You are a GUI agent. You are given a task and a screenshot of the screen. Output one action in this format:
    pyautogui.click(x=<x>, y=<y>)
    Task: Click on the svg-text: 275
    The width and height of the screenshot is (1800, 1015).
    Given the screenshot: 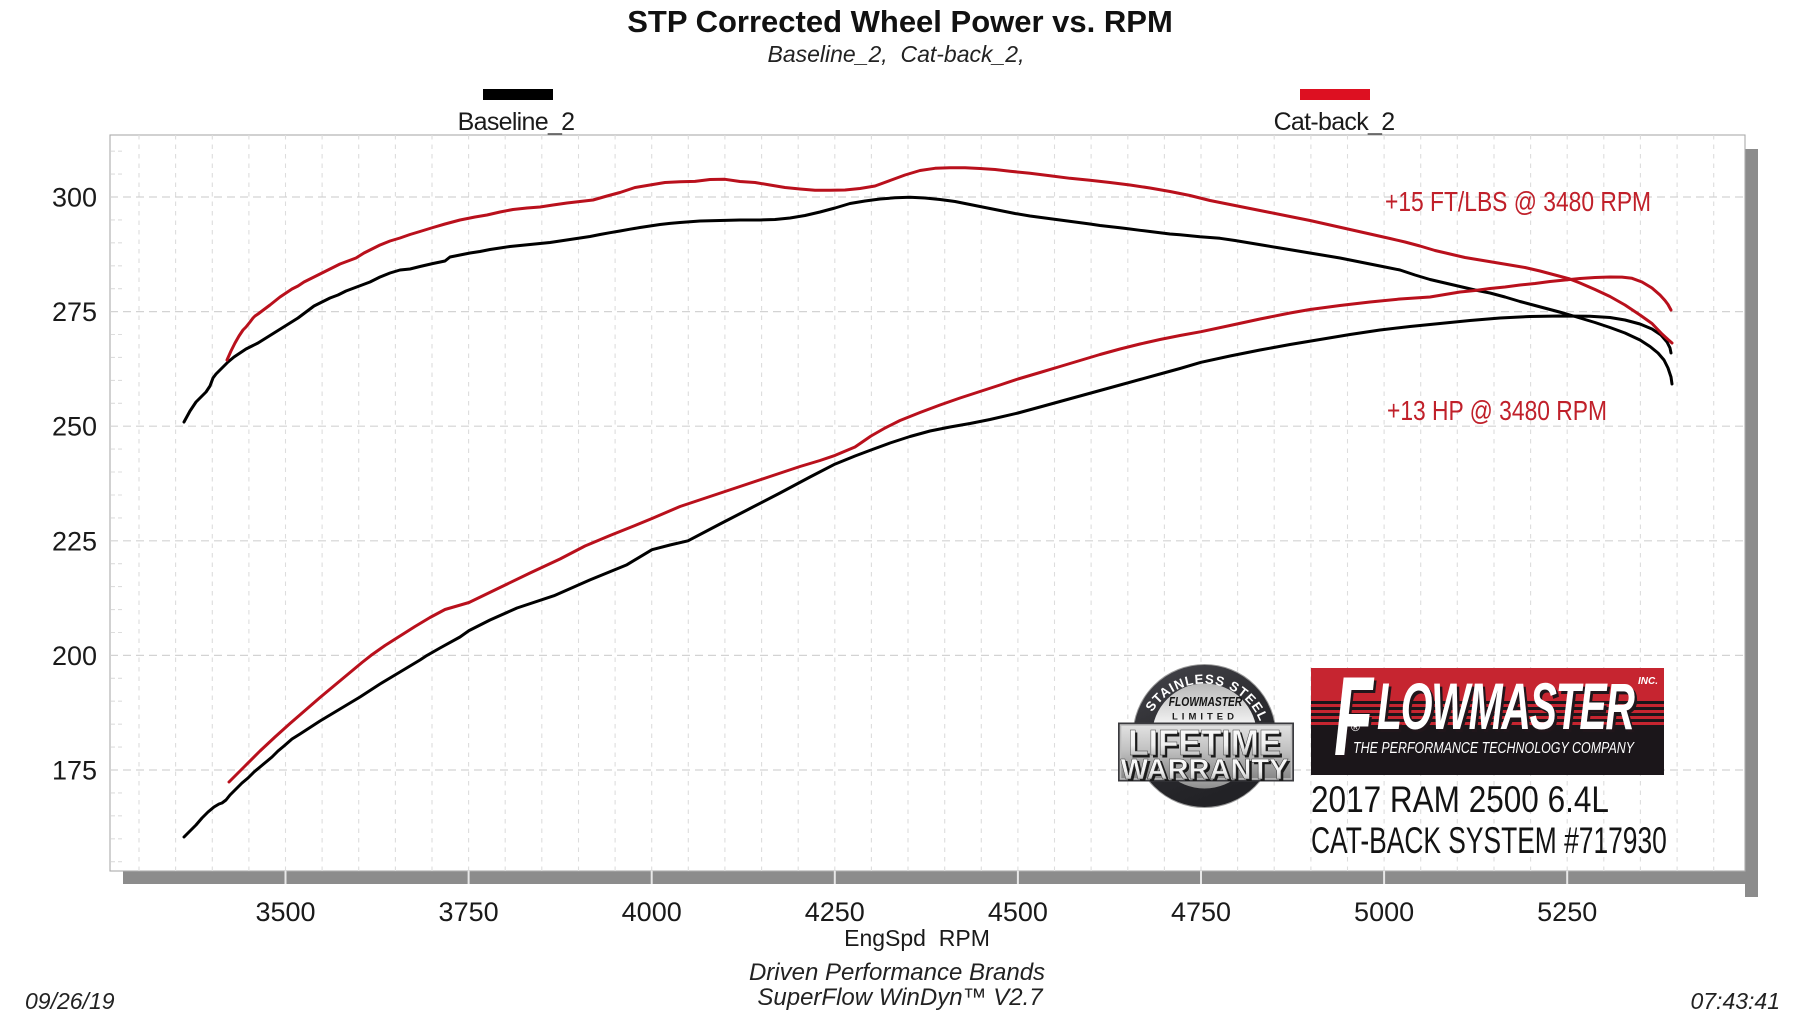 What is the action you would take?
    pyautogui.click(x=74, y=312)
    